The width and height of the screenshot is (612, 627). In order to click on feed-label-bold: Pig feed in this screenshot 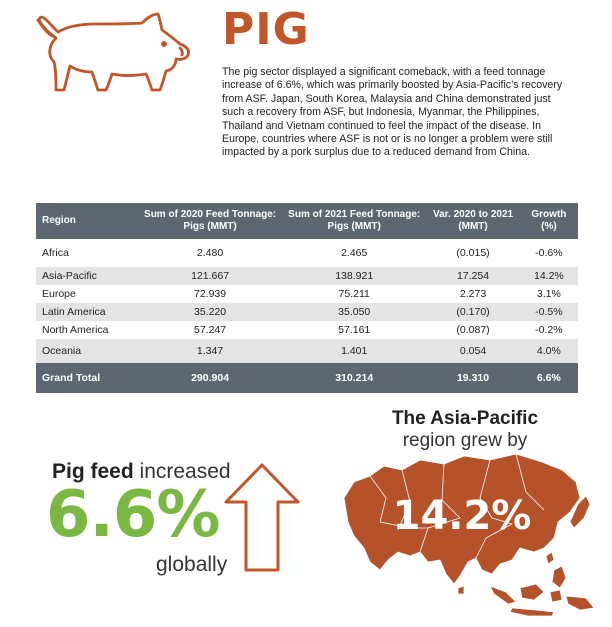, I will do `click(93, 471)`.